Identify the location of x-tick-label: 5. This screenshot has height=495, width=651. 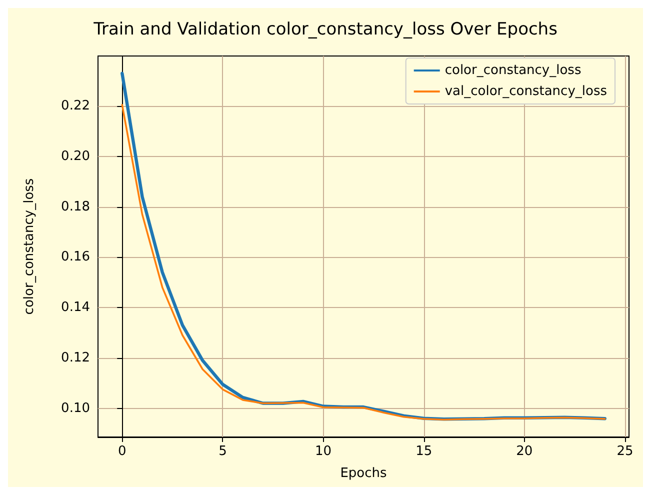
(222, 451).